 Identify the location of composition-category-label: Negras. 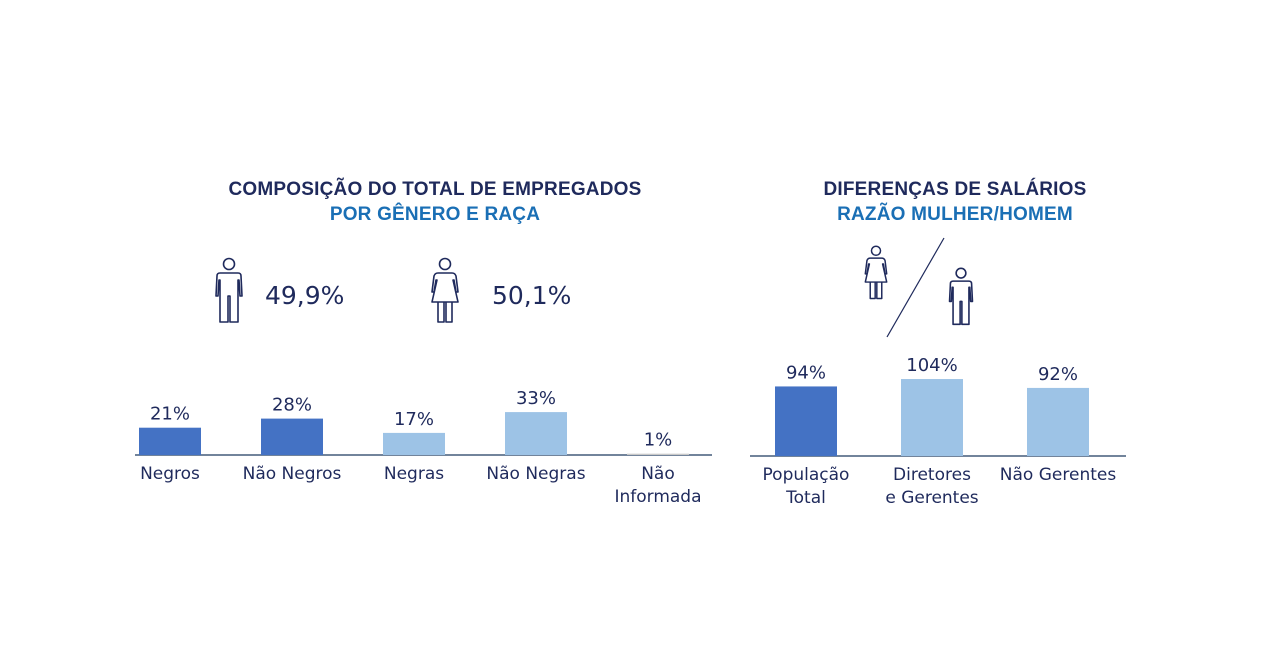
(414, 474).